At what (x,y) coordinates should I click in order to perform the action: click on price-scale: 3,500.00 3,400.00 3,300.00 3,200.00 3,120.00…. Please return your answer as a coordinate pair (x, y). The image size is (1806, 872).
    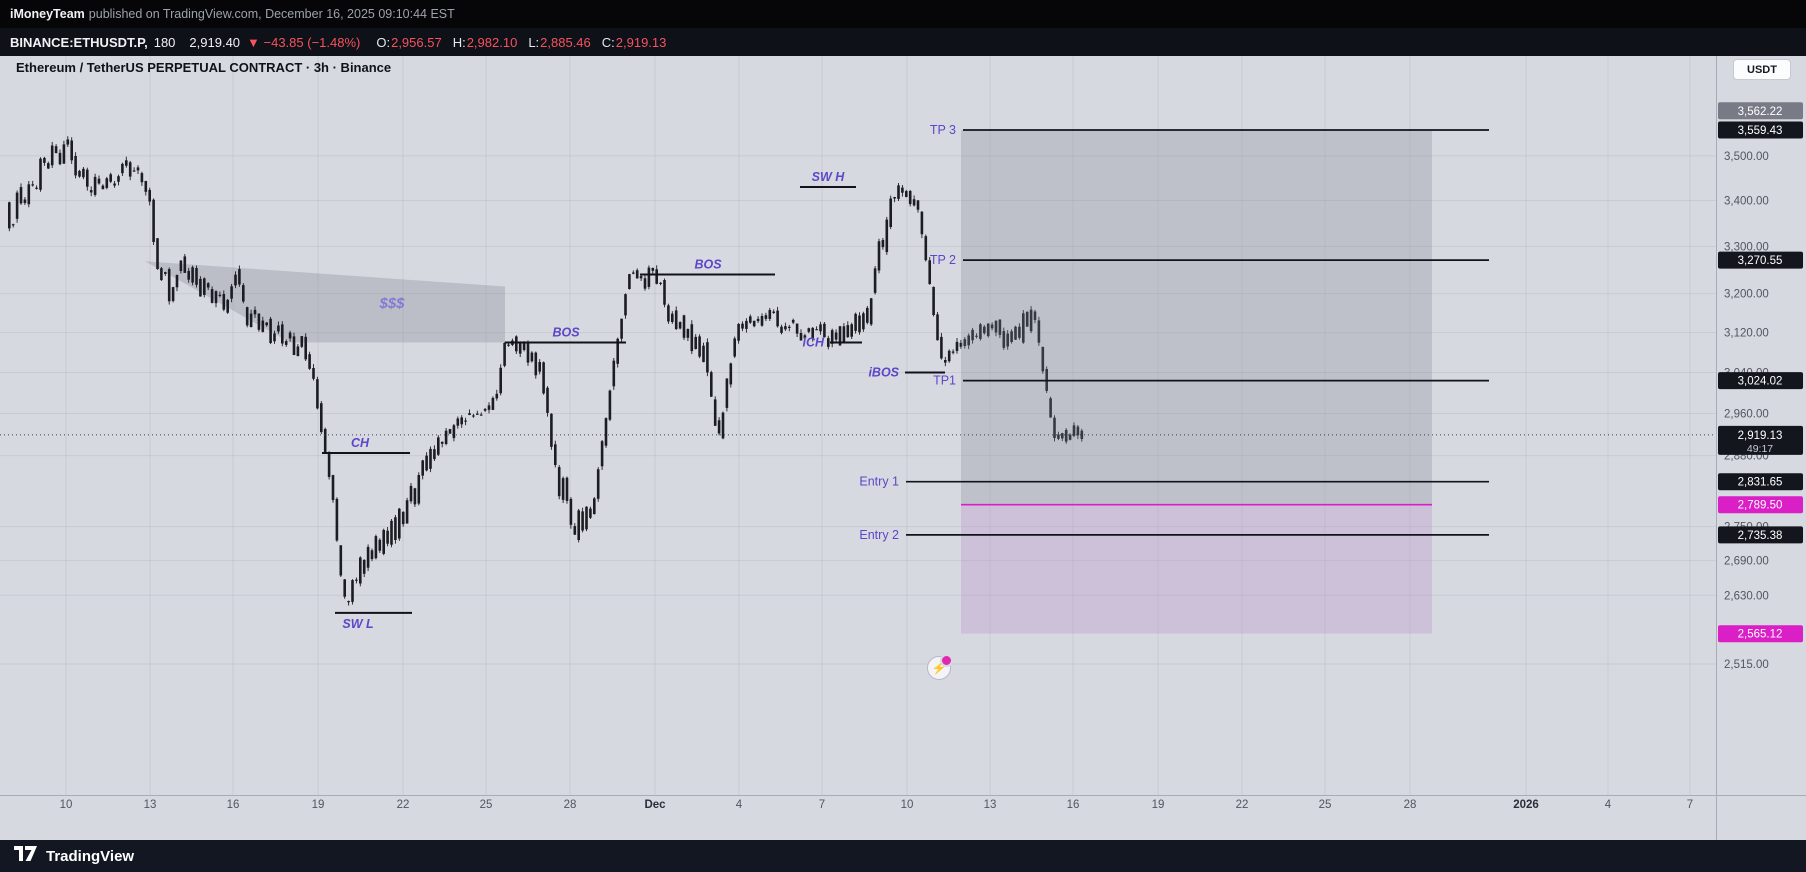
    Looking at the image, I should click on (1746, 411).